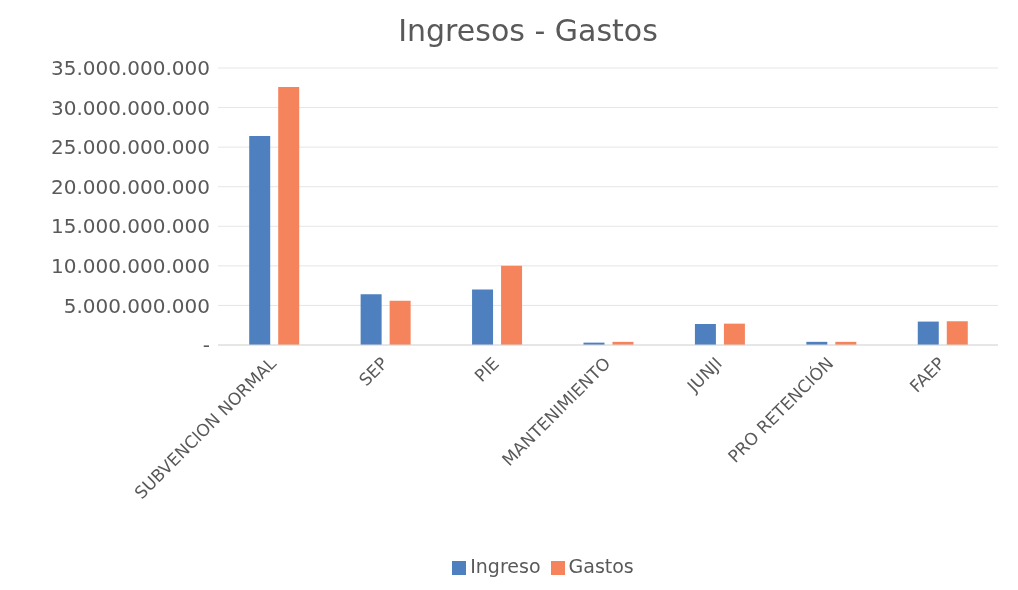 Image resolution: width=1018 pixels, height=590 pixels. I want to click on y-tick-label: 35.000.000.000, so click(130, 68).